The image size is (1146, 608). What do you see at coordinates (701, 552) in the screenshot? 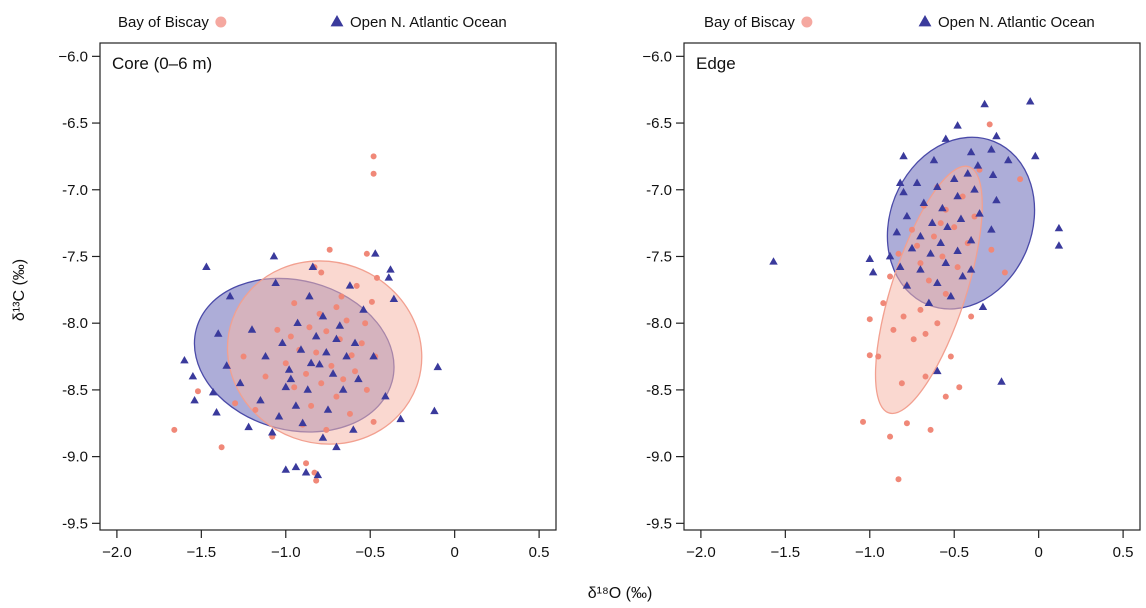
I see `x-tick-label: −2.0` at bounding box center [701, 552].